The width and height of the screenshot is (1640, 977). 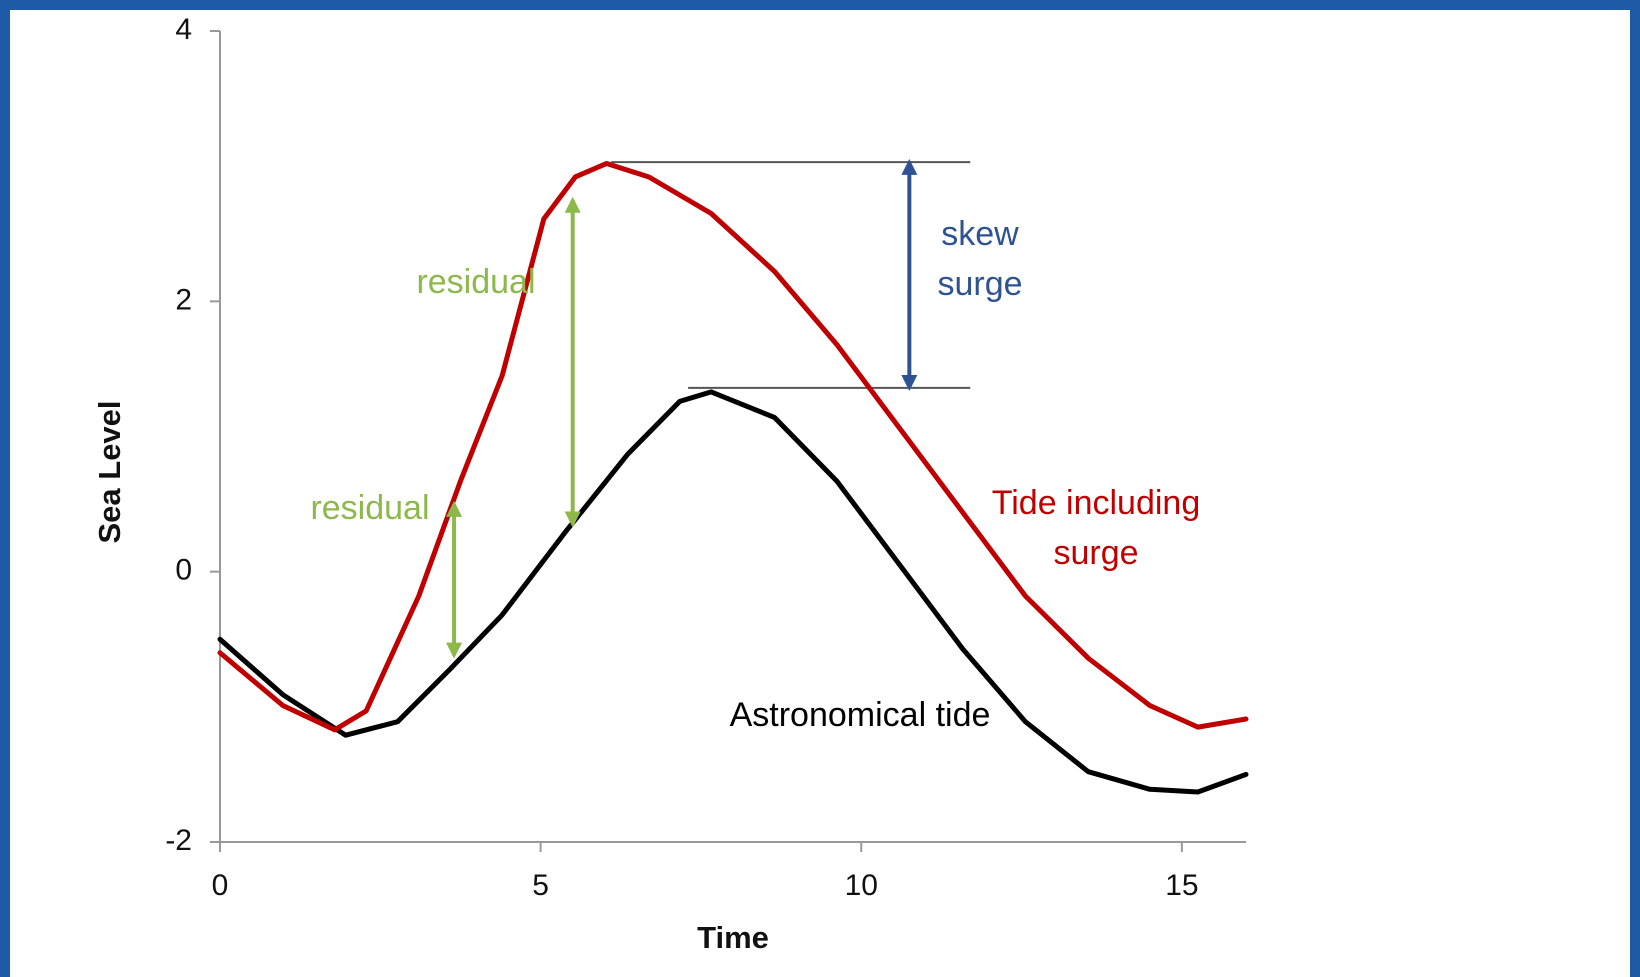 I want to click on annotation-line: skew, so click(x=980, y=234).